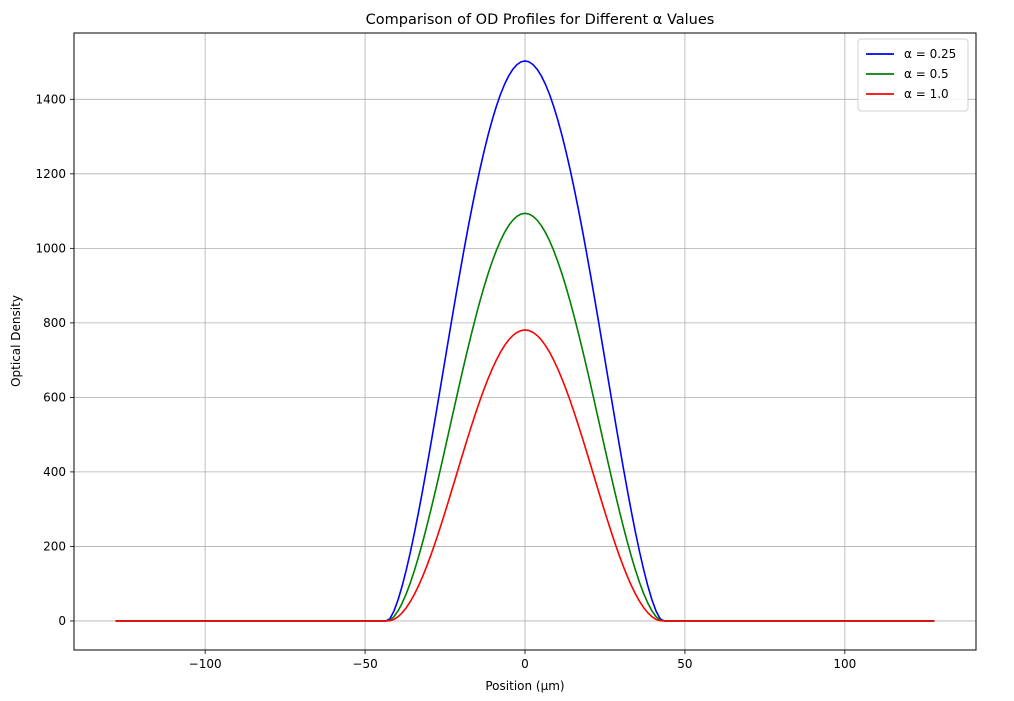  I want to click on y-tick-label: 1400, so click(50, 99).